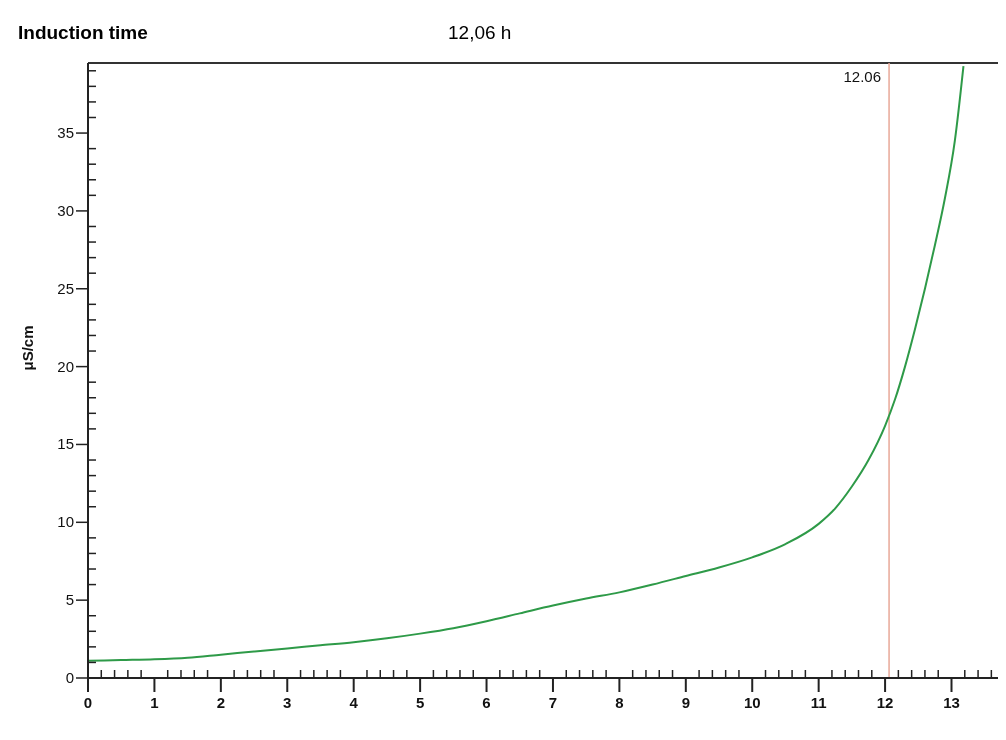 The height and width of the screenshot is (740, 1006). What do you see at coordinates (486, 702) in the screenshot?
I see `x-tick-label: 6` at bounding box center [486, 702].